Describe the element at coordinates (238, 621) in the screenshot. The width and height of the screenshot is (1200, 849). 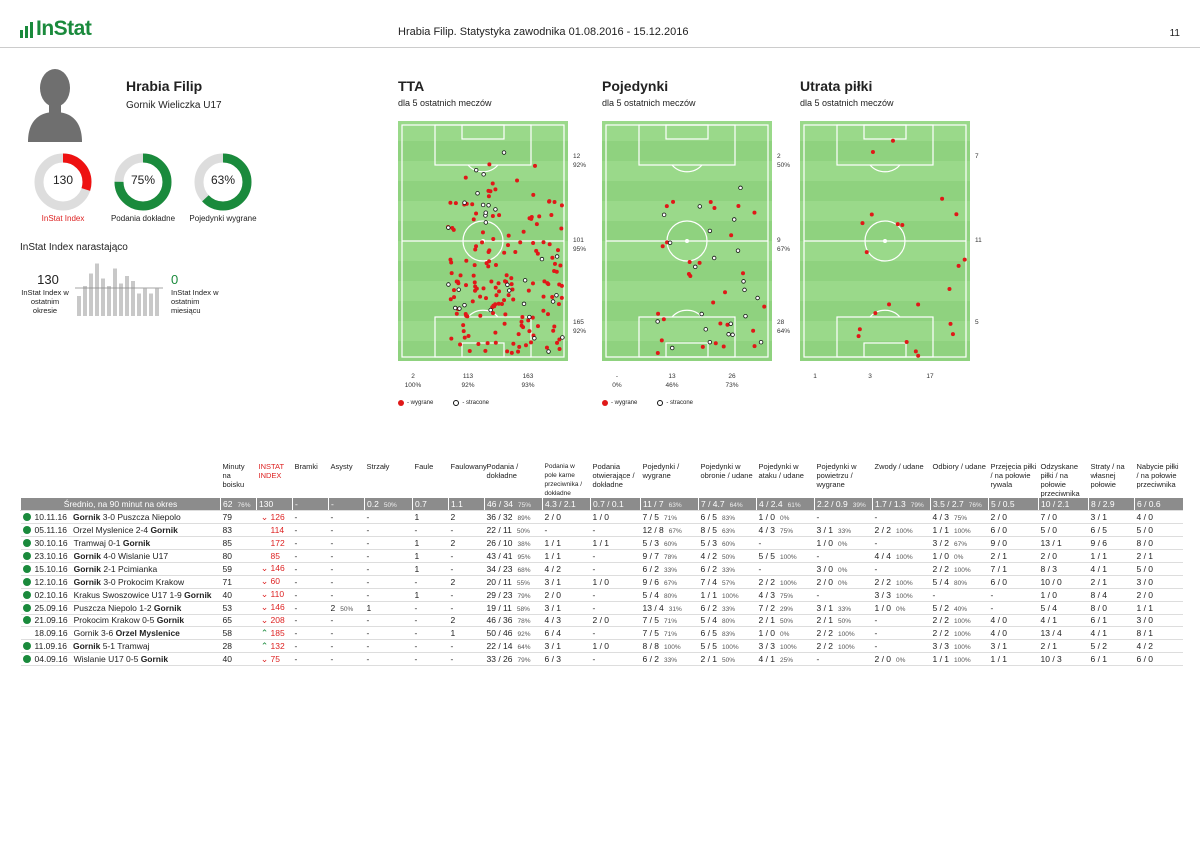
I see `table-cell: 65` at that location.